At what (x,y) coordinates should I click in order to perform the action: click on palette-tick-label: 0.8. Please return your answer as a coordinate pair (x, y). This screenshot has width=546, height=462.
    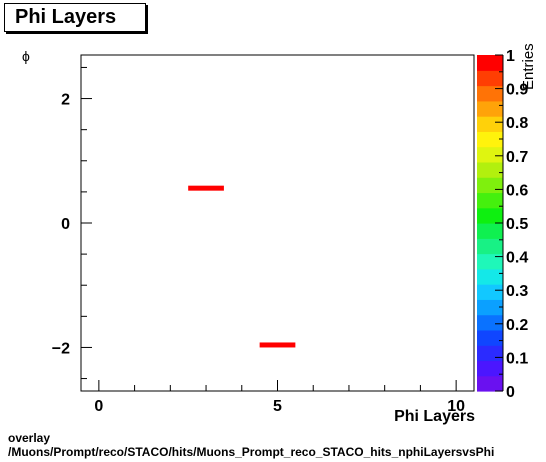
    Looking at the image, I should click on (517, 123).